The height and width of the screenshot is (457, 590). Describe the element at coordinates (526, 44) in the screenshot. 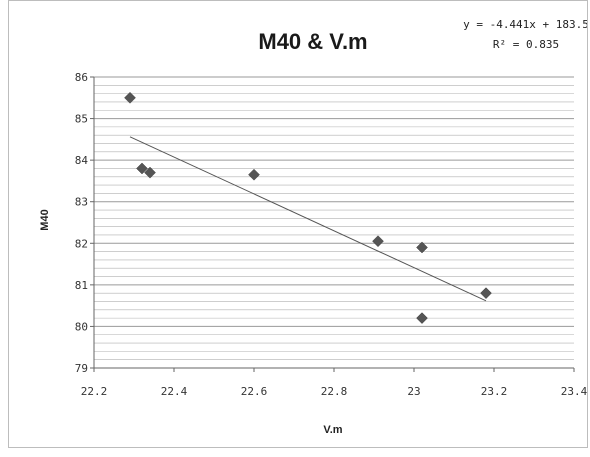

I see `trendline-r-squared: R² = 0.835` at that location.